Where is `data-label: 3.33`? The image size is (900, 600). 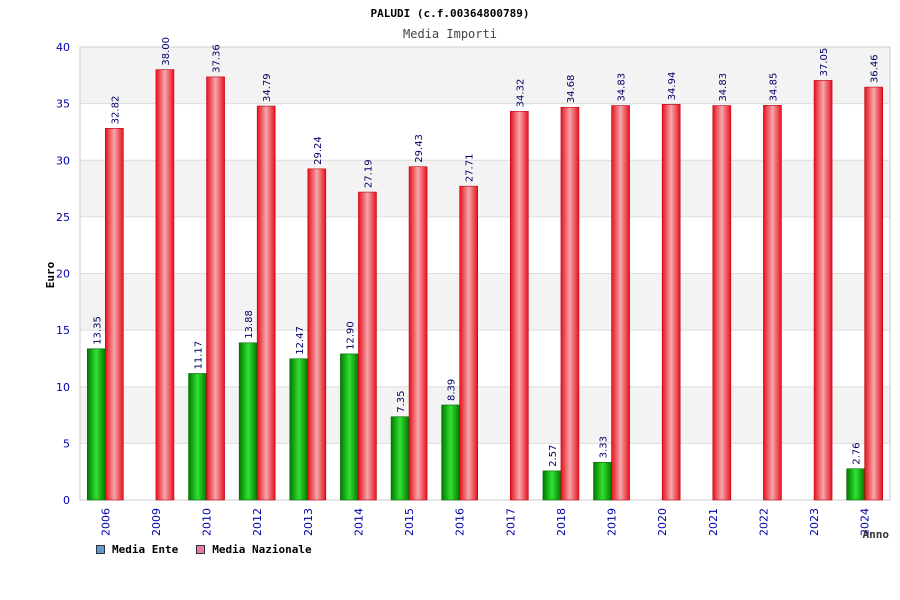 data-label: 3.33 is located at coordinates (604, 447).